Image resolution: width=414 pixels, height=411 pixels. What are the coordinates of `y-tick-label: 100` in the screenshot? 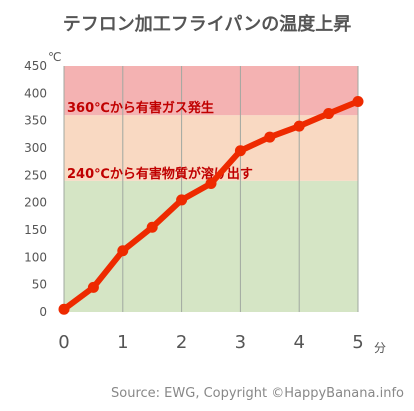 It's located at (35, 257).